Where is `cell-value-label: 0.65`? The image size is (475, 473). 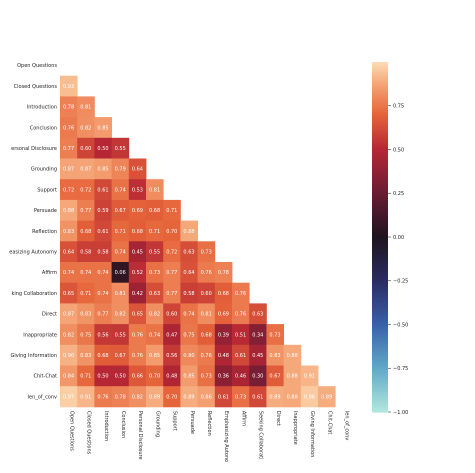 cell-value-label: 0.65 is located at coordinates (137, 315).